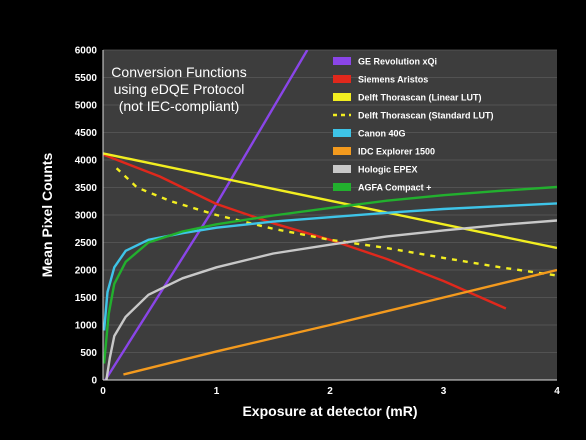 The width and height of the screenshot is (586, 440). What do you see at coordinates (394, 188) in the screenshot?
I see `legend-label-8: AGFA Compact +` at bounding box center [394, 188].